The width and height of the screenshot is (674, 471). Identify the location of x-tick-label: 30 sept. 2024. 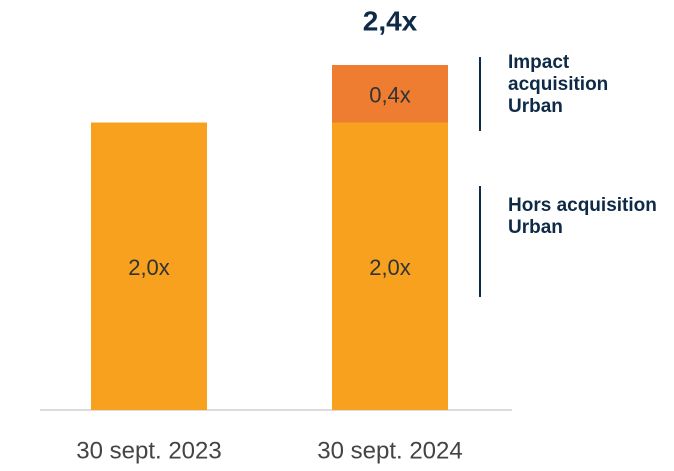
(389, 450).